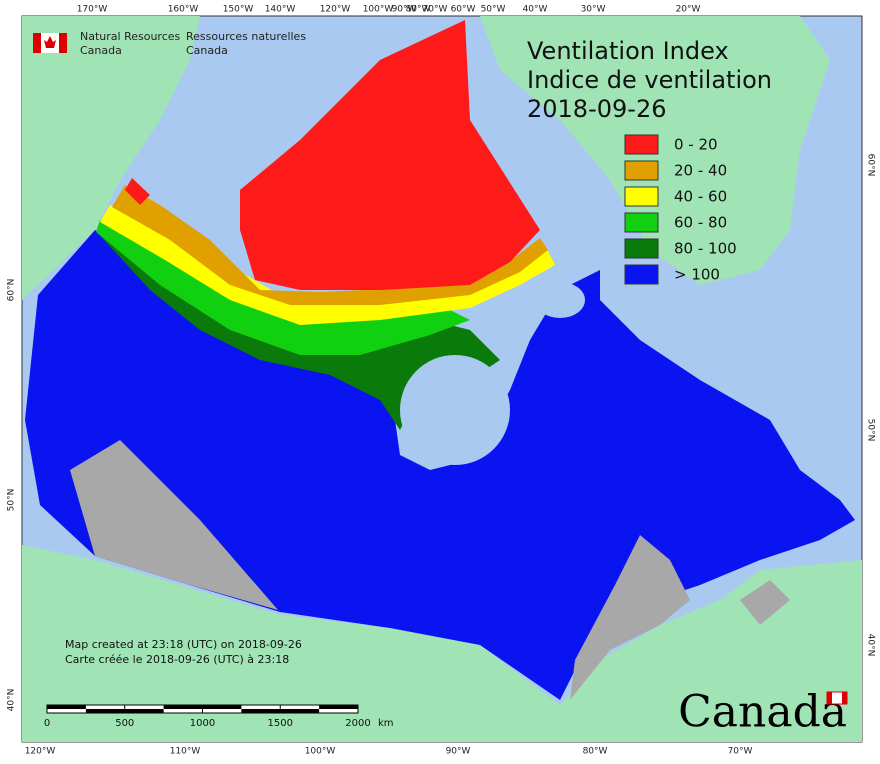 This screenshot has height=764, width=880. What do you see at coordinates (630, 617) in the screenshot?
I see `no-data-east` at bounding box center [630, 617].